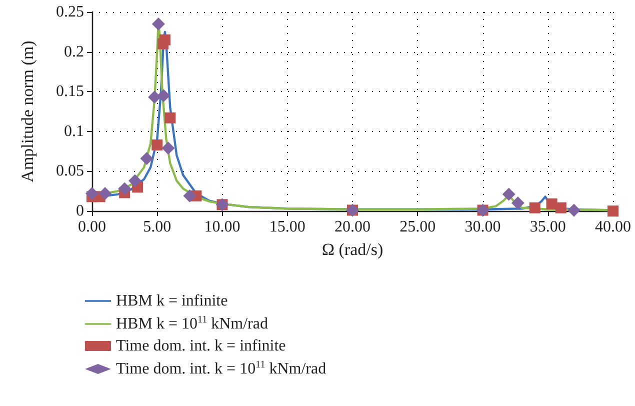 The image size is (635, 406). What do you see at coordinates (80, 211) in the screenshot?
I see `y-tick-label: 0` at bounding box center [80, 211].